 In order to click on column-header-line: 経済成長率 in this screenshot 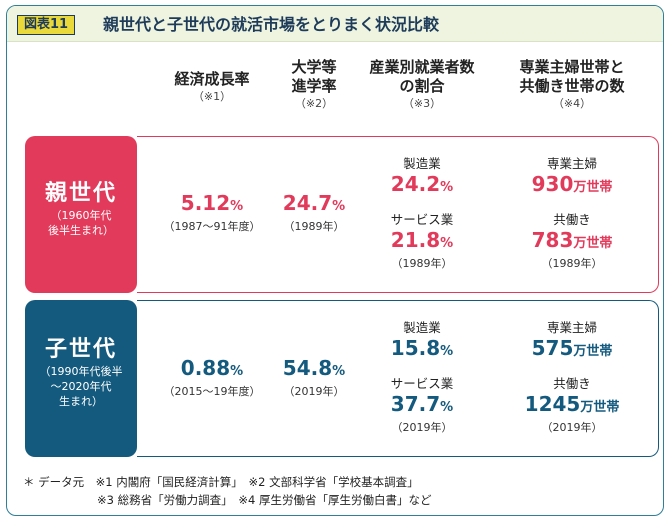, I will do `click(212, 79)`.